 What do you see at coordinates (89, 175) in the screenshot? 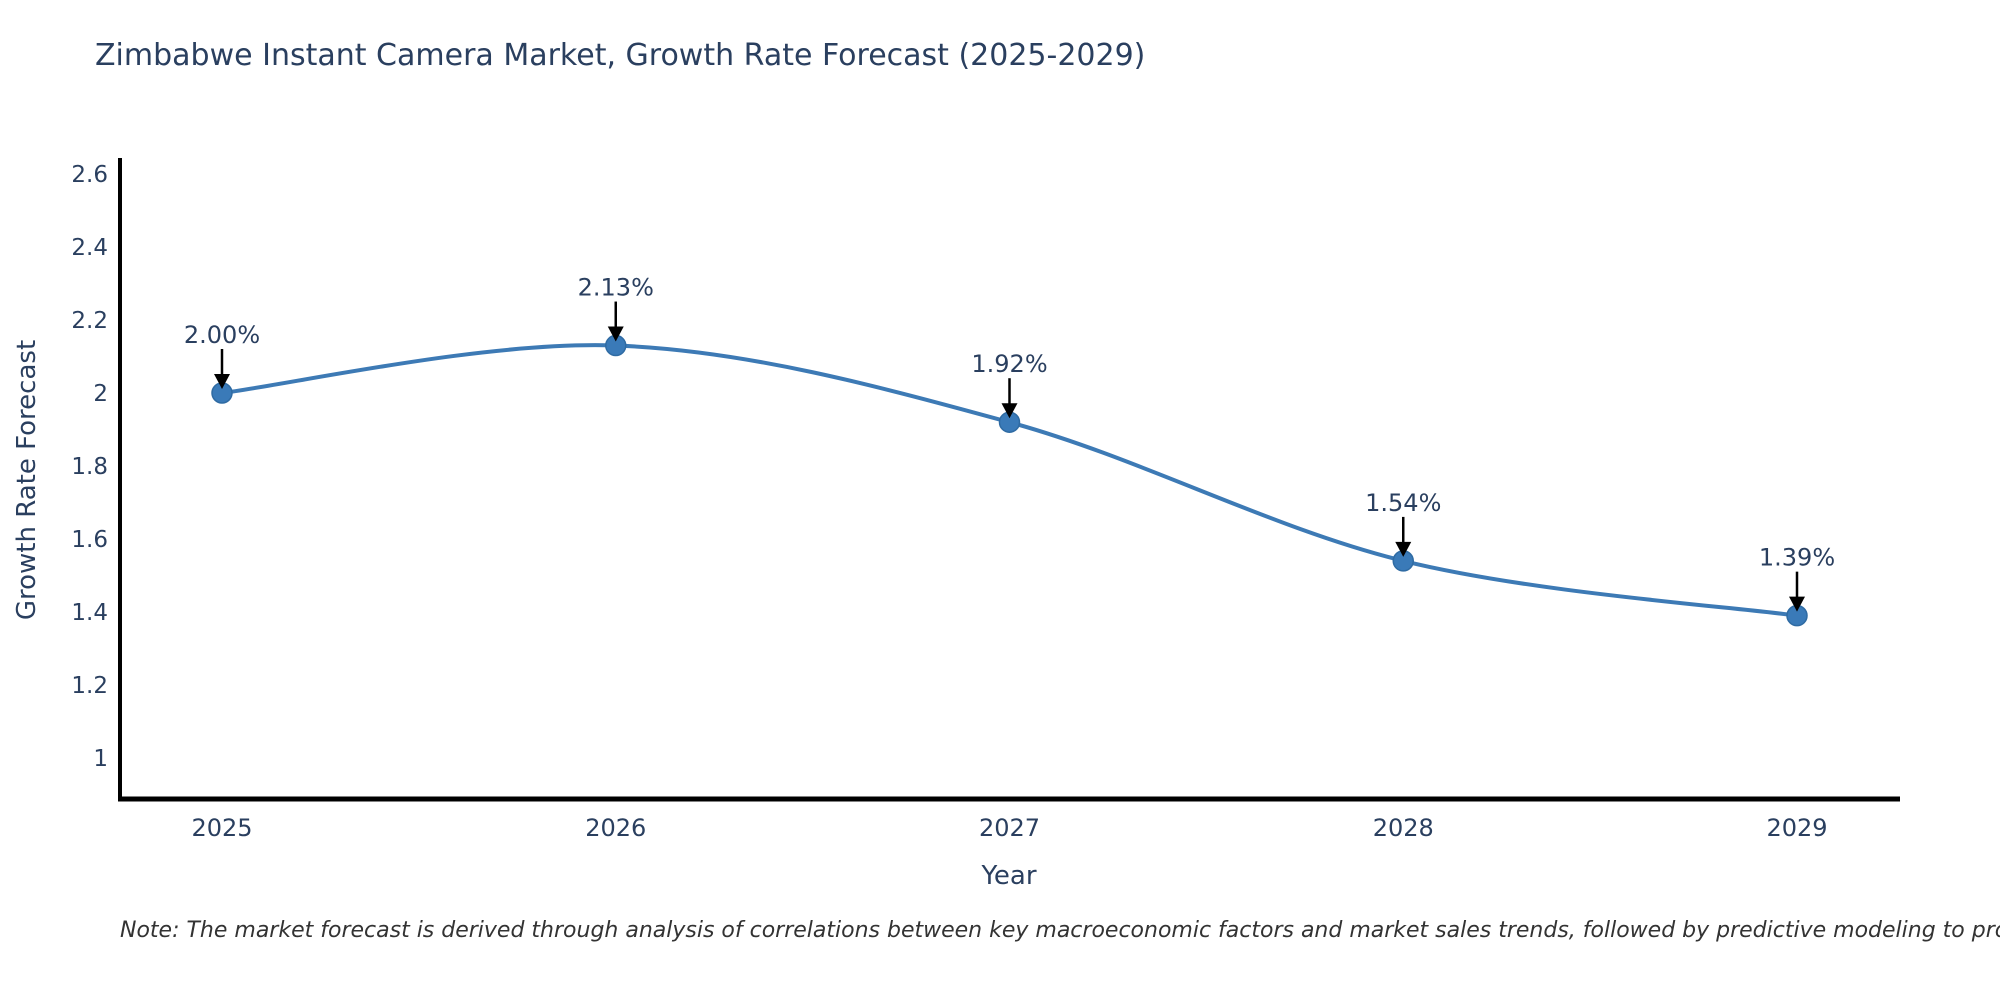
I see `y-tick-label: 2.6` at bounding box center [89, 175].